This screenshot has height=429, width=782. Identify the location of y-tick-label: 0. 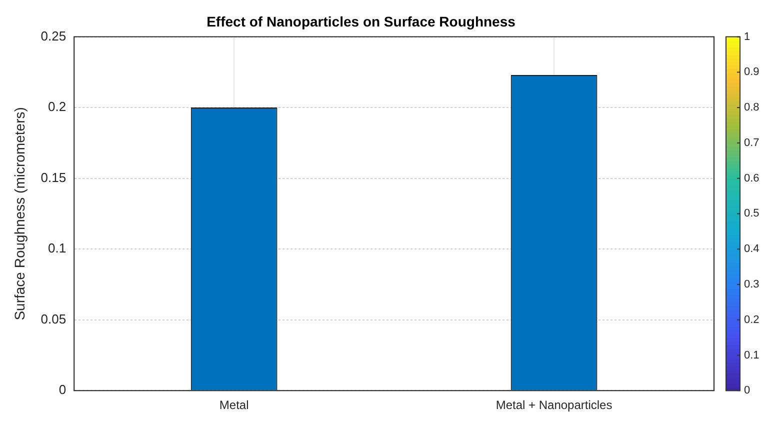
(62, 390).